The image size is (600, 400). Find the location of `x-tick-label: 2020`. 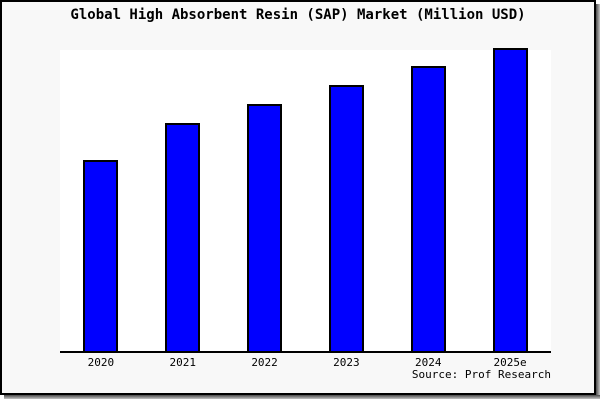

x-tick-label: 2020 is located at coordinates (101, 362).